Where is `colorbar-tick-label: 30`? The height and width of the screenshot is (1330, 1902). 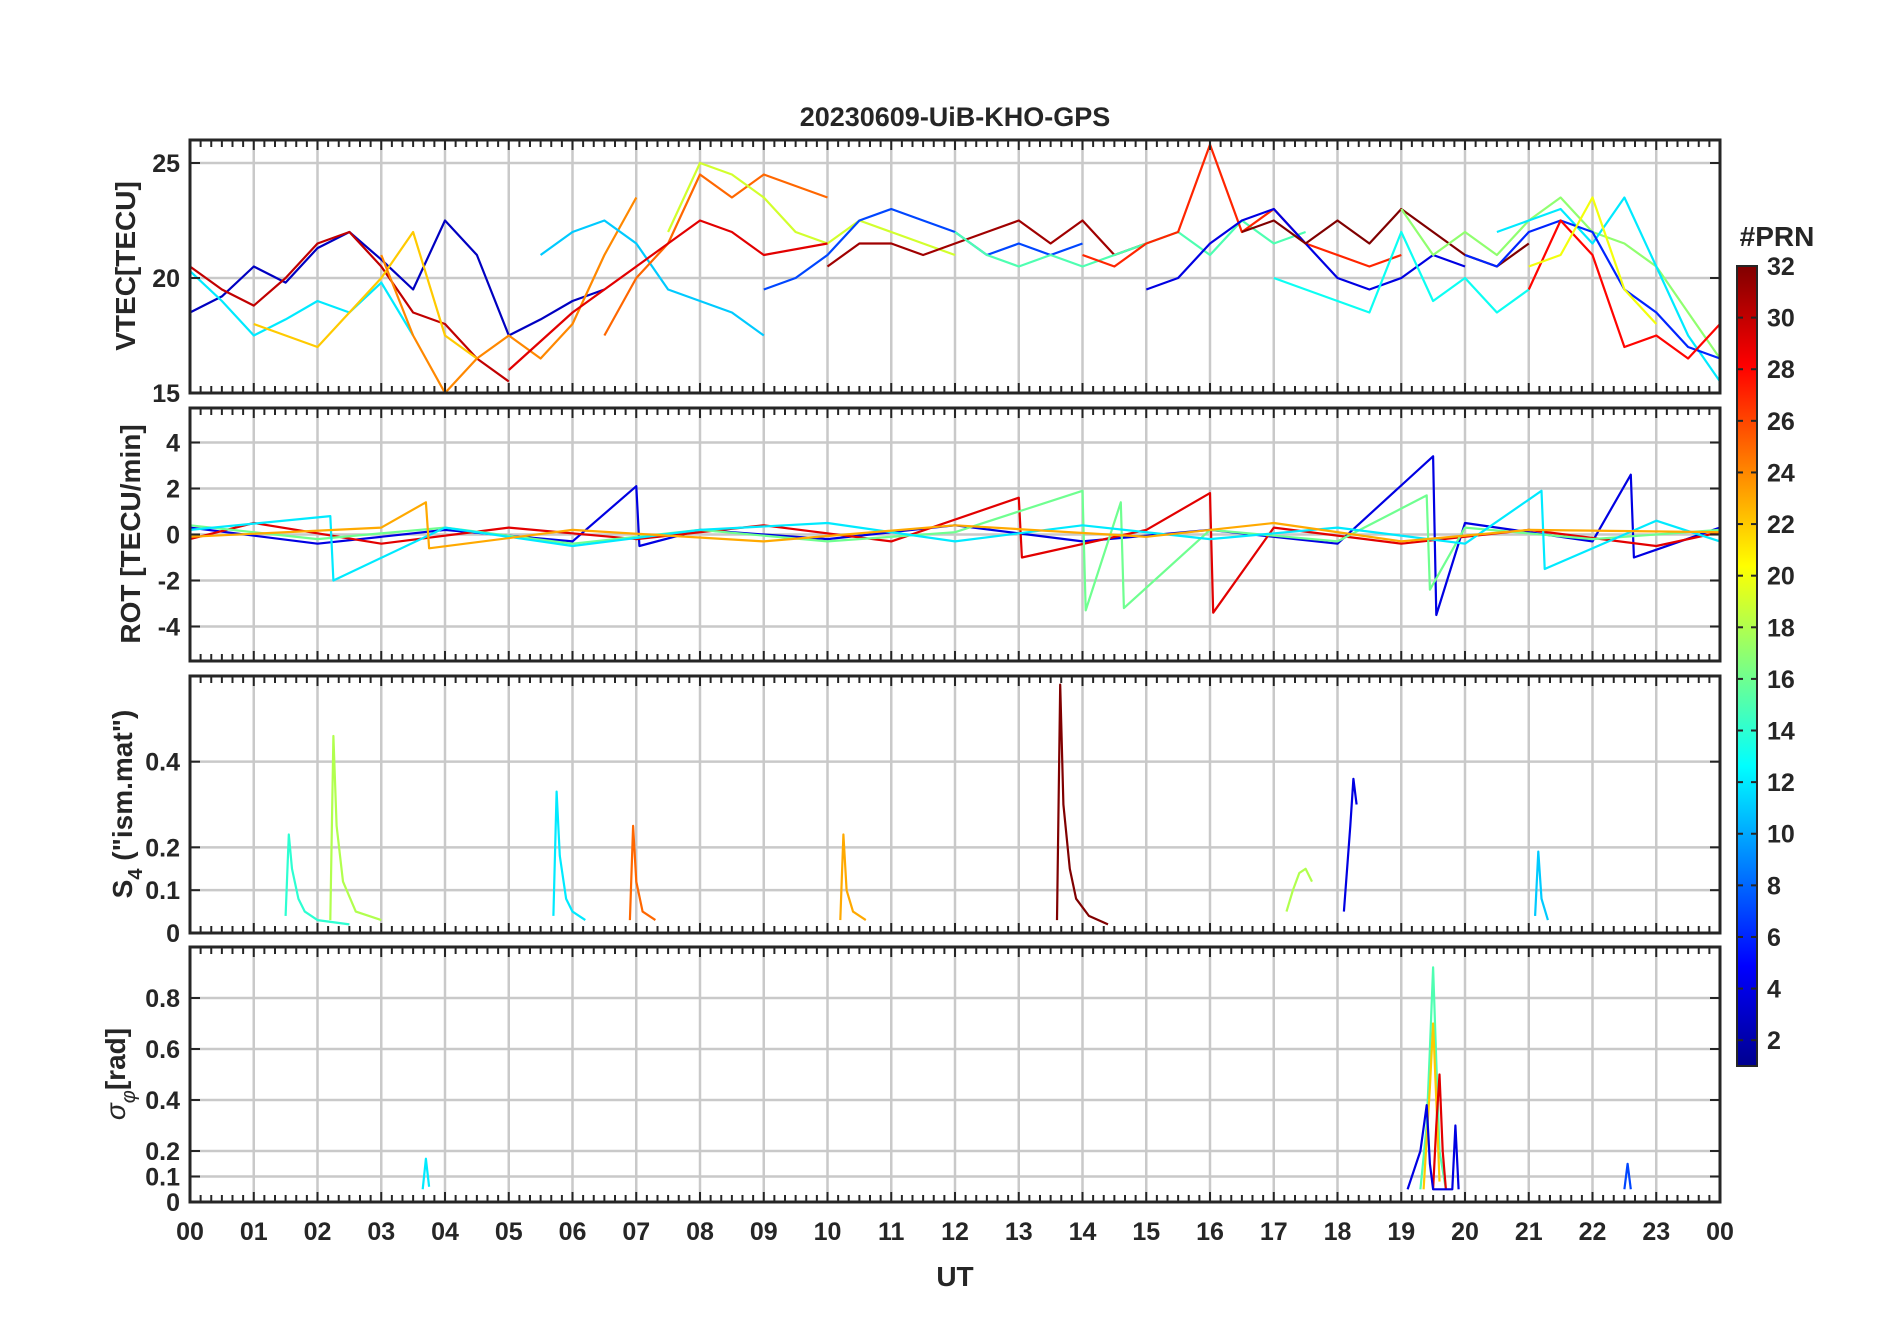 colorbar-tick-label: 30 is located at coordinates (1781, 319).